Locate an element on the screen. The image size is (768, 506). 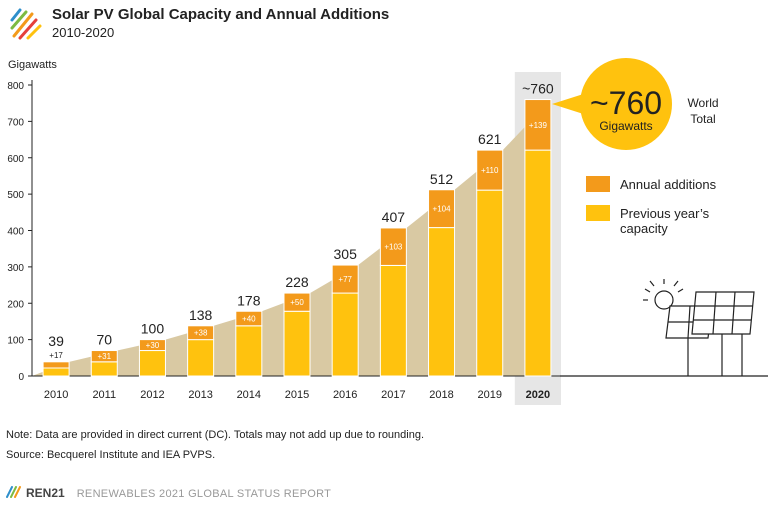
addition-label-2019: +110 is located at coordinates (490, 170).